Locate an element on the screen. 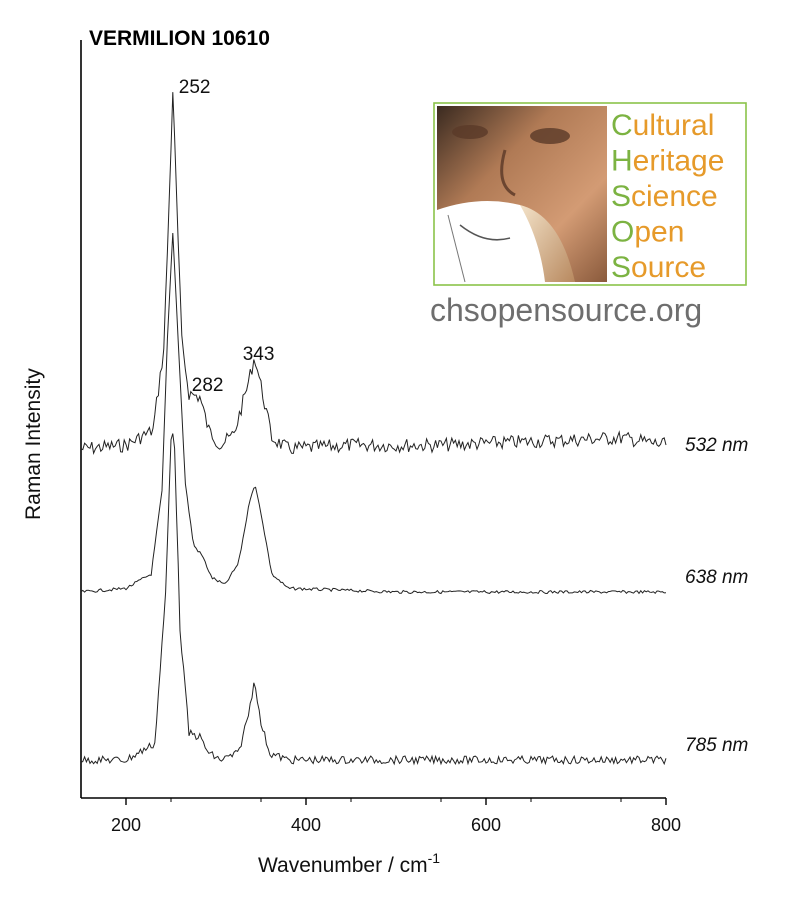 The width and height of the screenshot is (800, 899). logo-url: chsopensource.org is located at coordinates (566, 310).